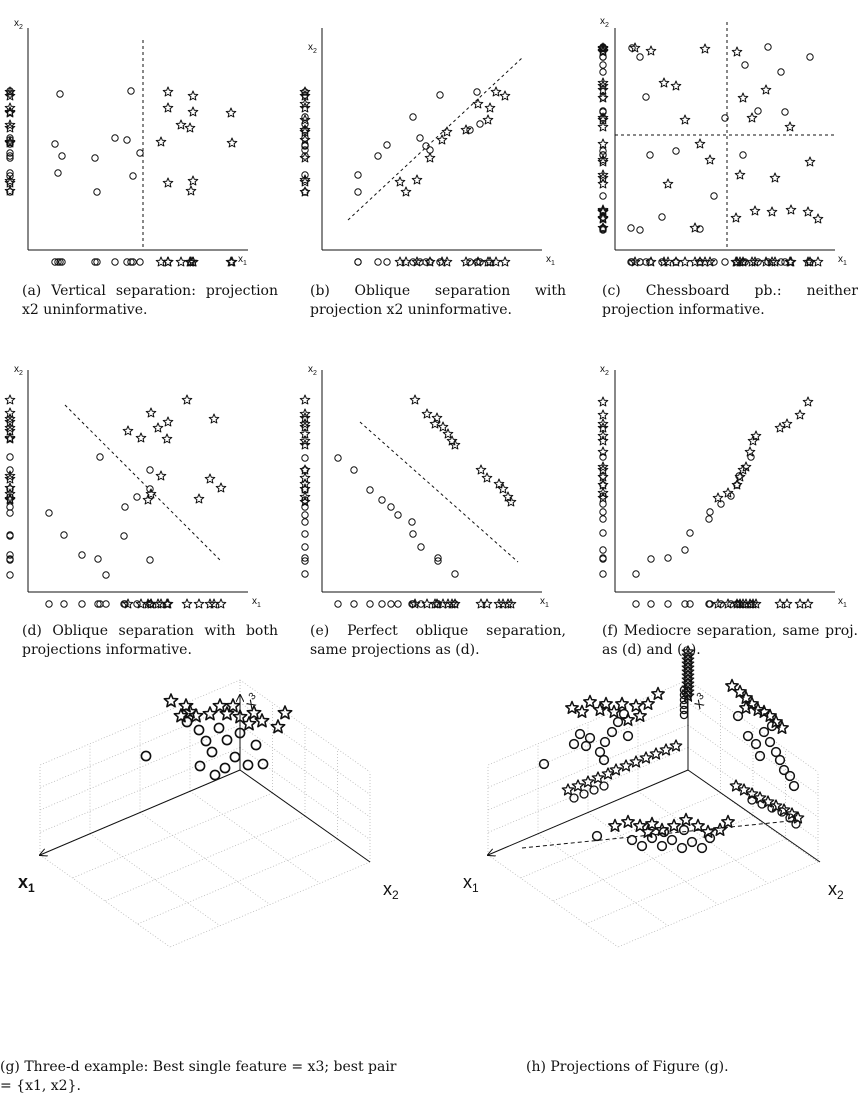 This screenshot has height=1105, width=865. Describe the element at coordinates (705, 502) in the screenshot. I see `panel-f-points` at that location.